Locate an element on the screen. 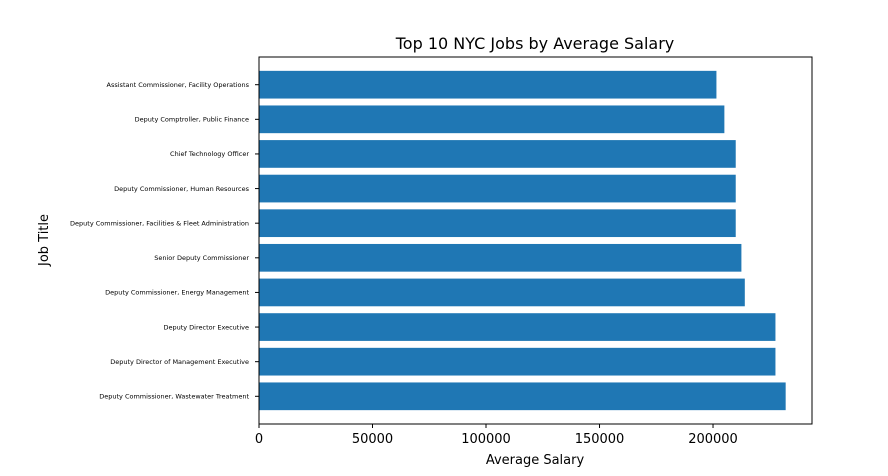 The height and width of the screenshot is (476, 888). x-ticks-group: 0 50000 100000 150000 200000 is located at coordinates (496, 435).